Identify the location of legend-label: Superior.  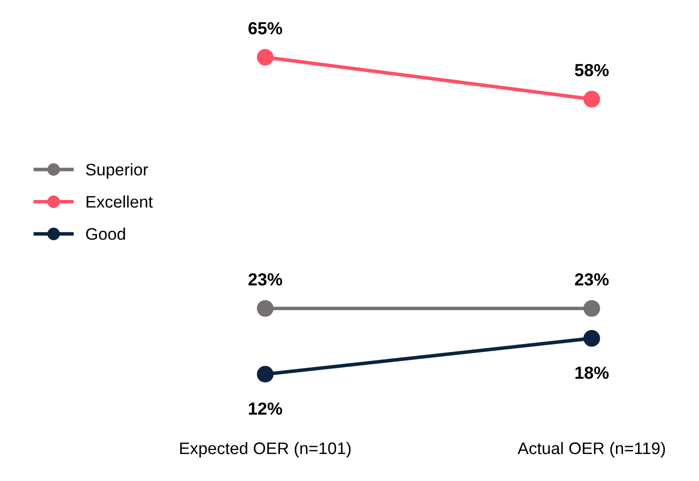
(117, 171).